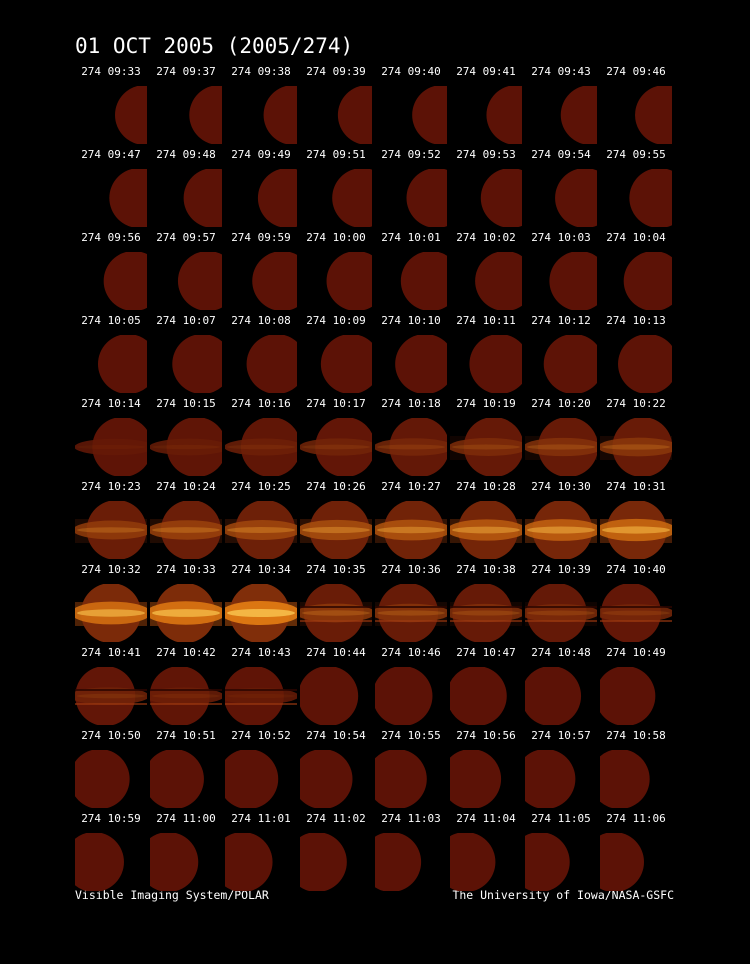  I want to click on frame-label: 274 10:57, so click(561, 735).